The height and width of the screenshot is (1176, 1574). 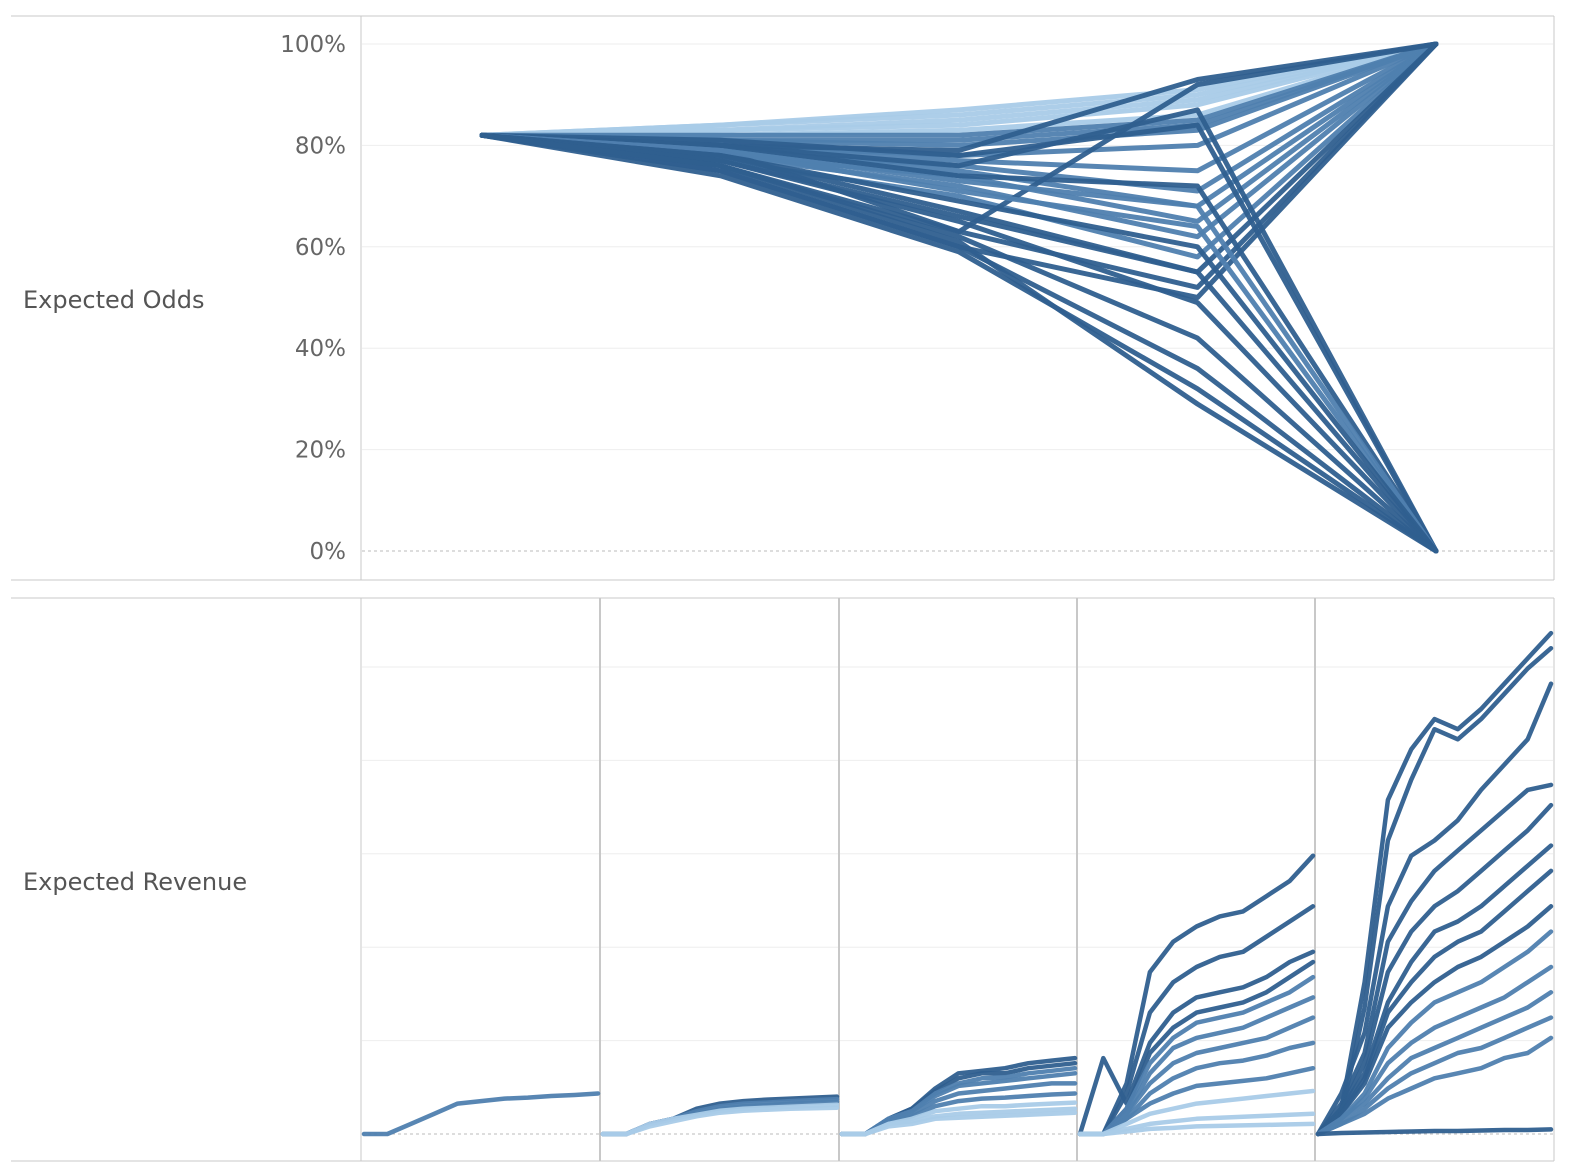 What do you see at coordinates (959, 89) in the screenshot?
I see `odds-series-line` at bounding box center [959, 89].